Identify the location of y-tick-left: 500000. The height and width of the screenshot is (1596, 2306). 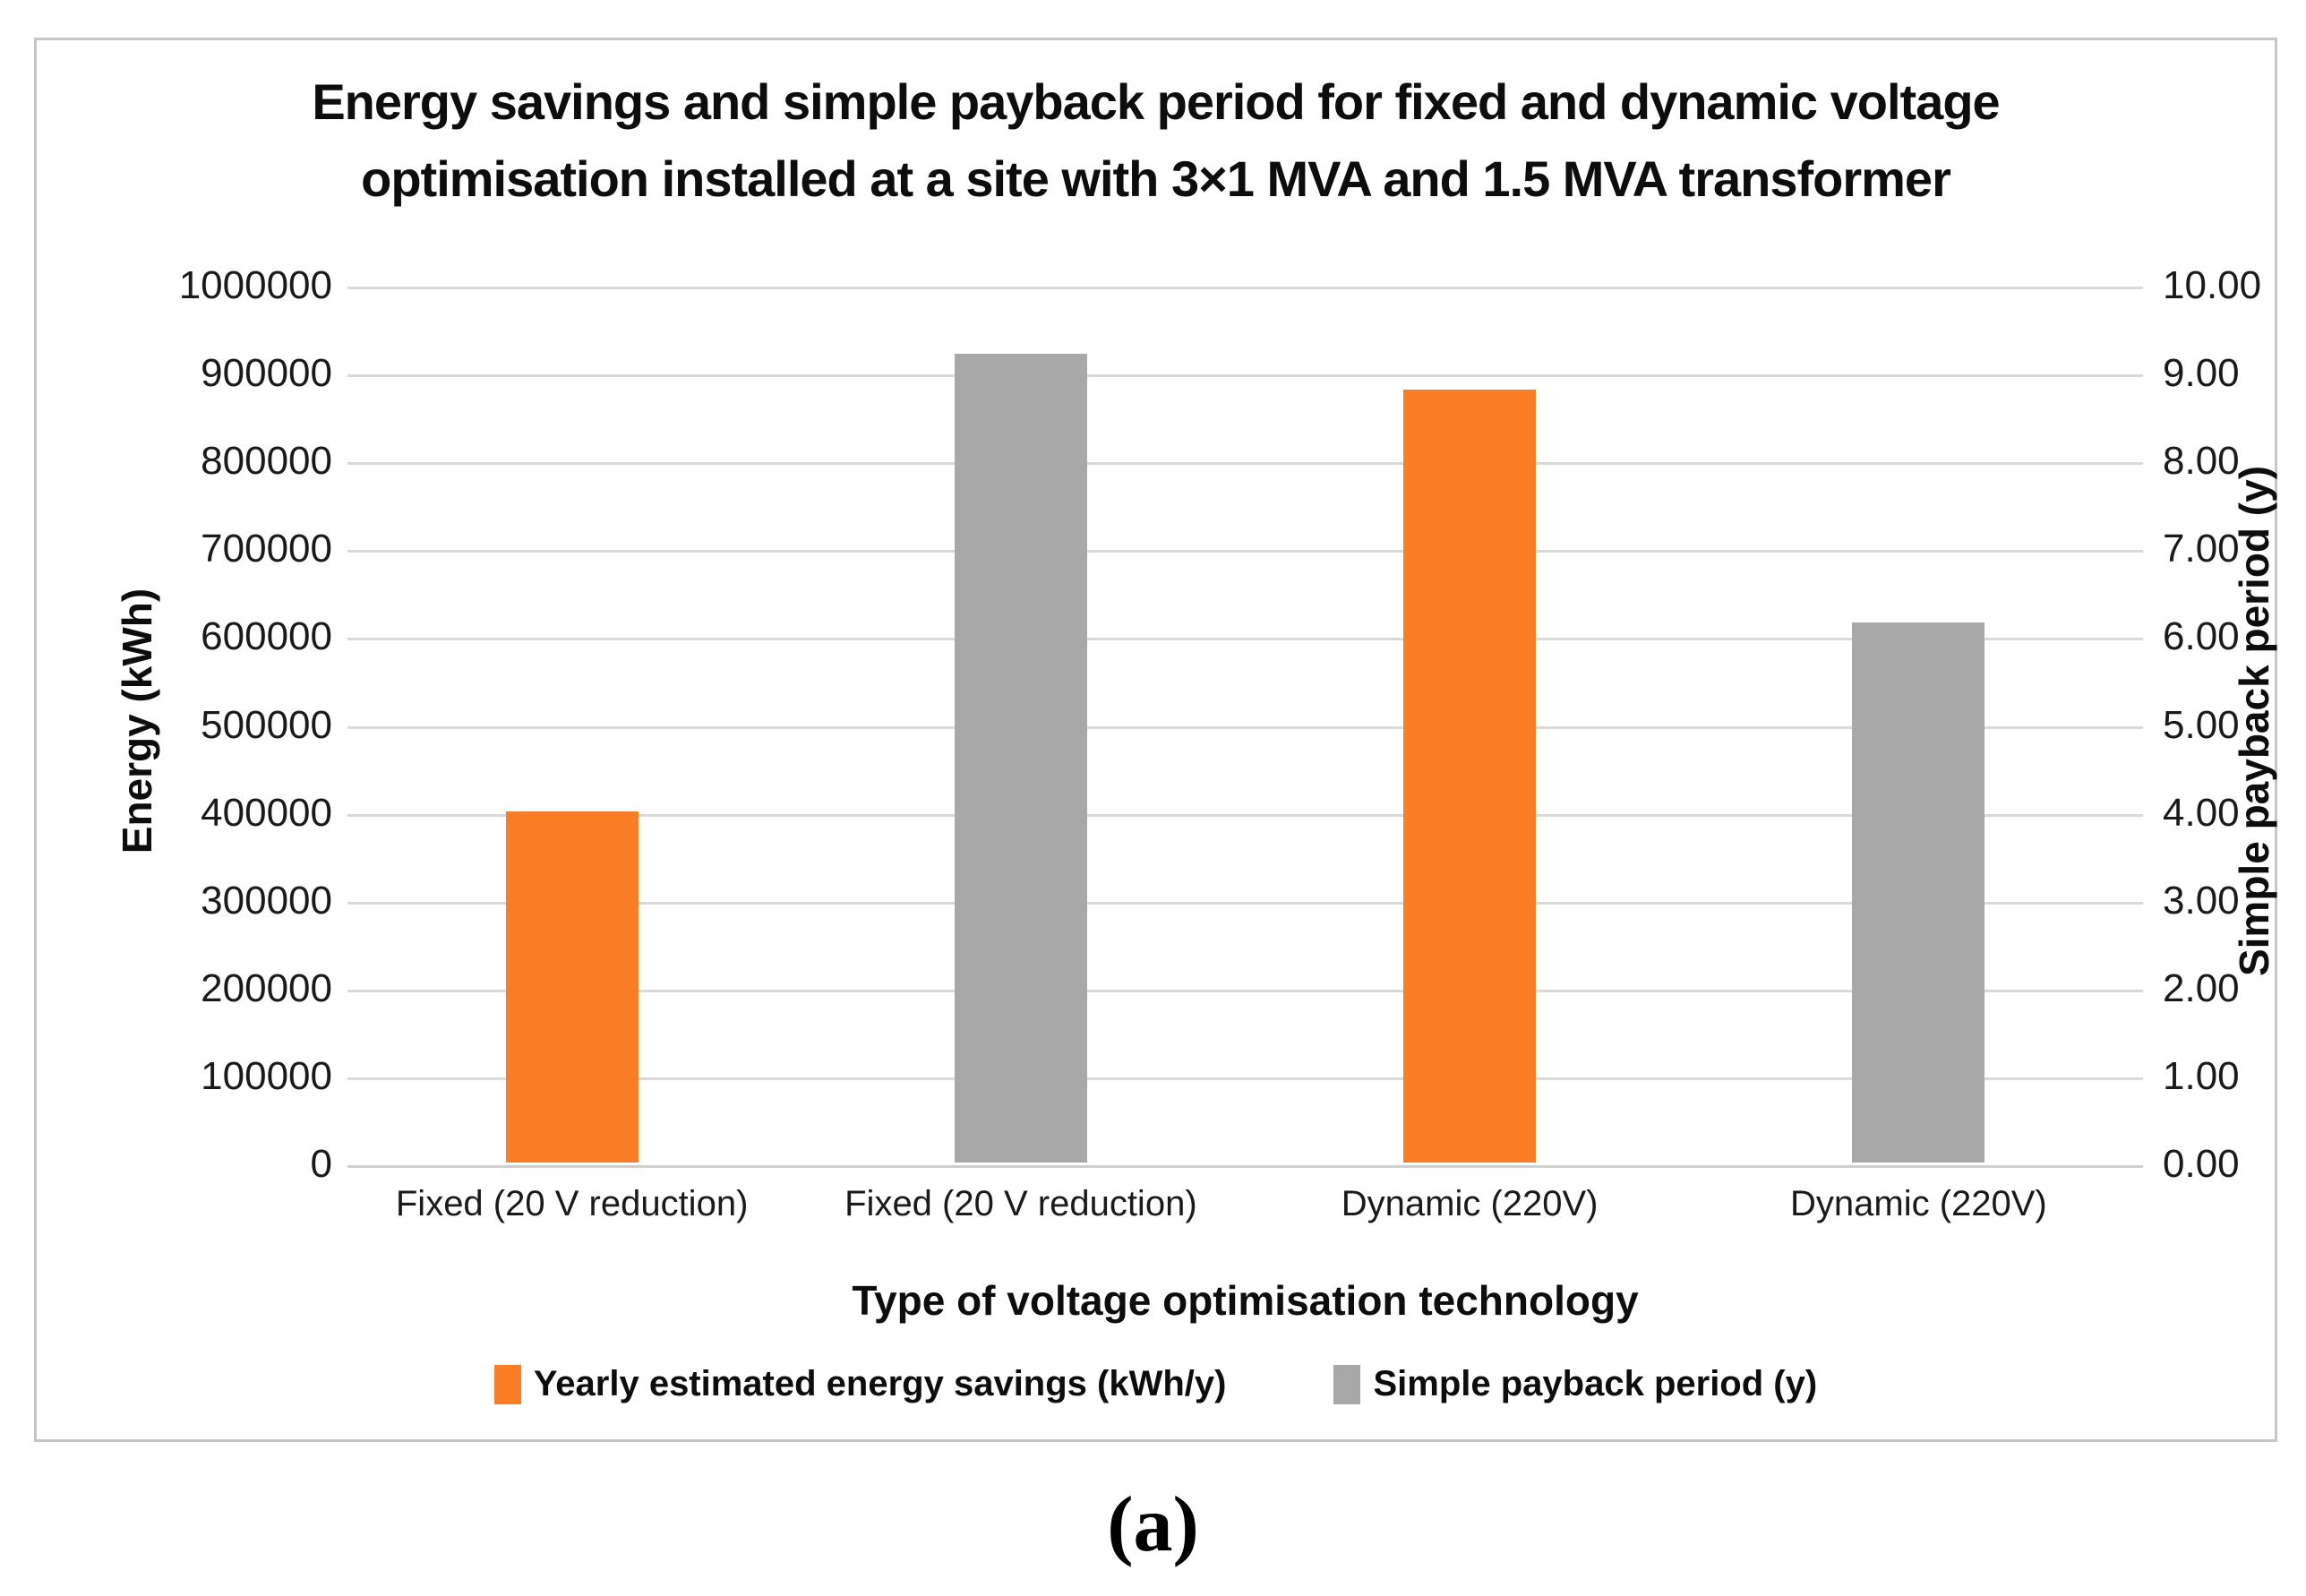
(266, 725).